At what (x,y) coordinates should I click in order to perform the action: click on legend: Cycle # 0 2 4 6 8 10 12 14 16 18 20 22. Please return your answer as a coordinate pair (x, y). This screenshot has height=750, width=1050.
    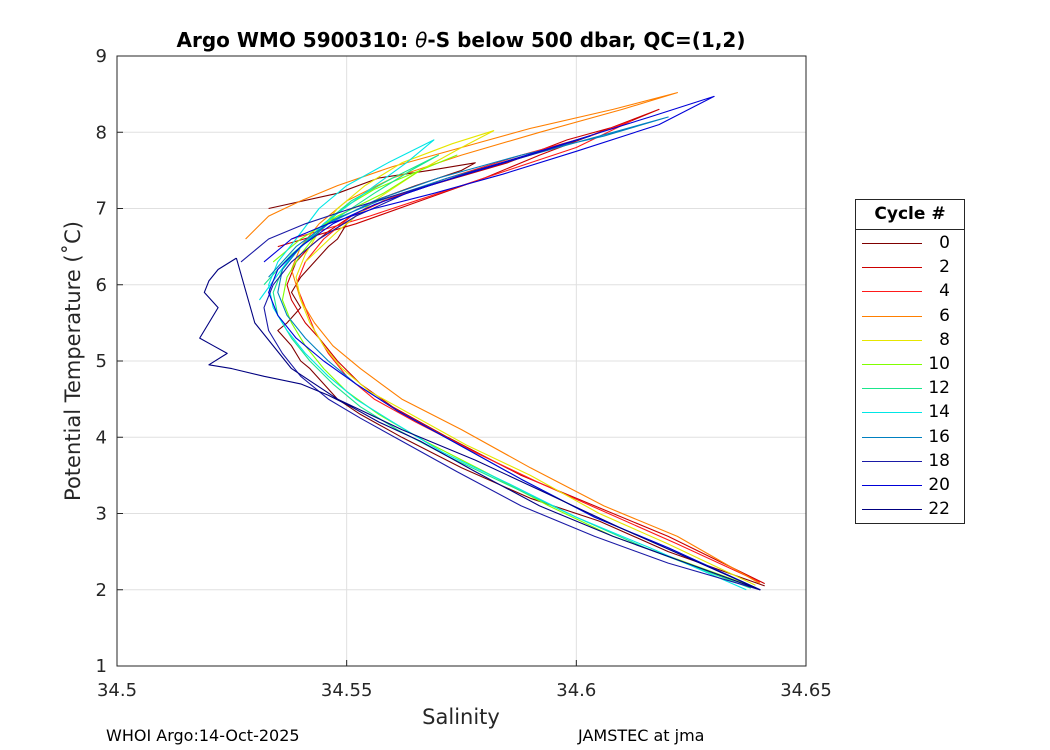
    Looking at the image, I should click on (910, 361).